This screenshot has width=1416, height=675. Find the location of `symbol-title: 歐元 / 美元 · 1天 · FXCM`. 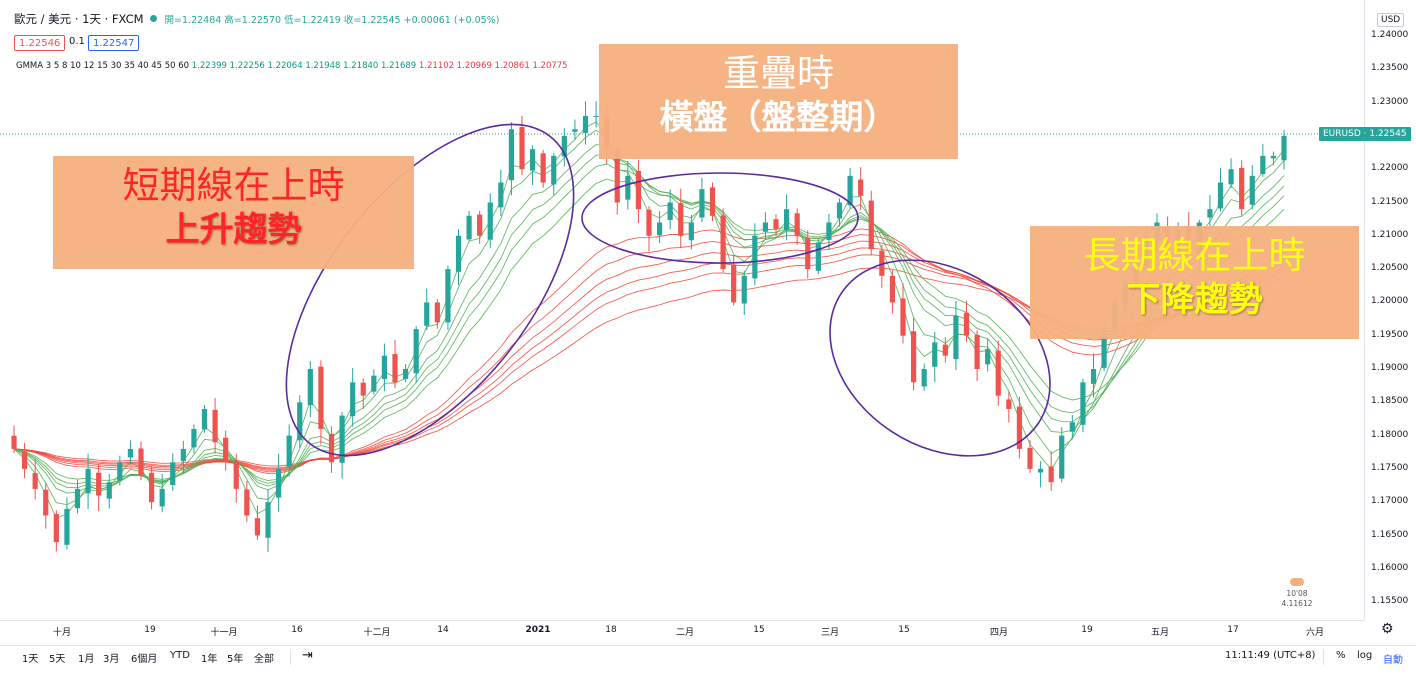

symbol-title: 歐元 / 美元 · 1天 · FXCM is located at coordinates (79, 19).